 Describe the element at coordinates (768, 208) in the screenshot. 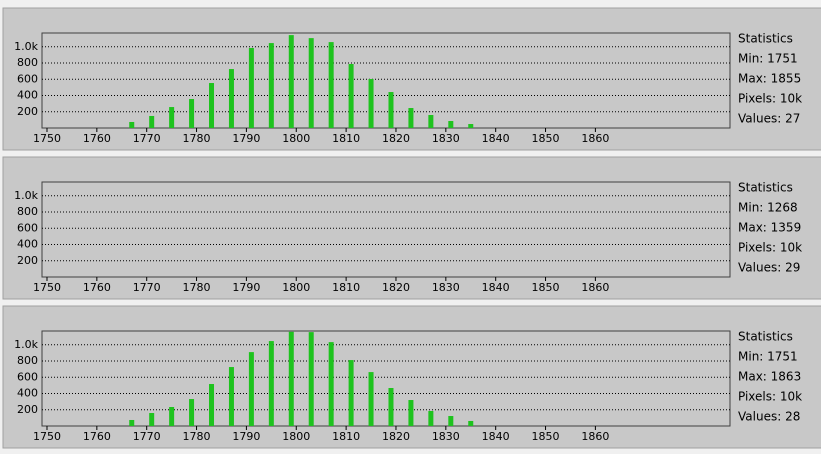

I see `statistic: Min: 1268` at that location.